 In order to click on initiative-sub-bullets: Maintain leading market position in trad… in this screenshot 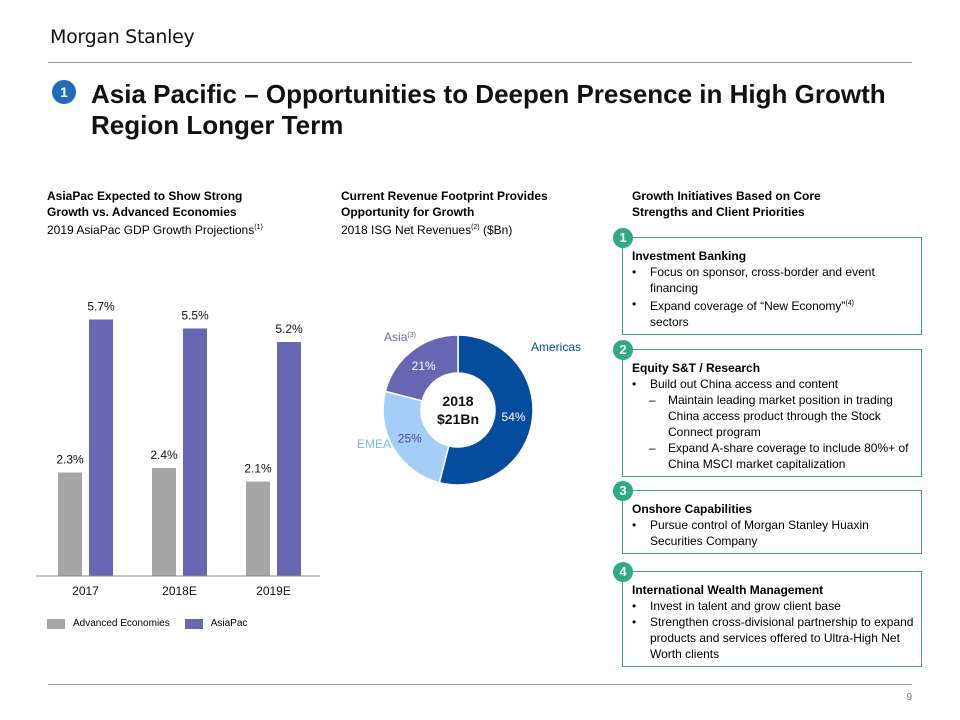, I will do `click(782, 432)`.